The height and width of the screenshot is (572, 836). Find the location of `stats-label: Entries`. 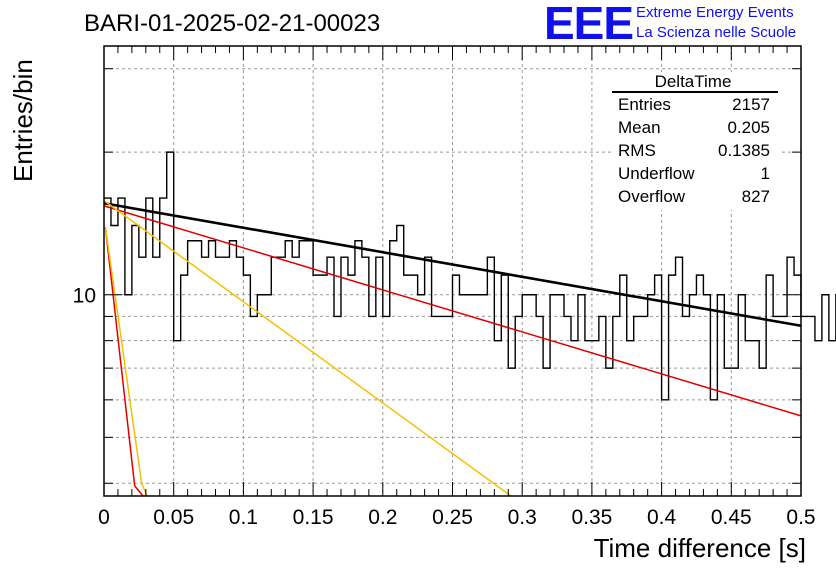

stats-label: Entries is located at coordinates (644, 104).